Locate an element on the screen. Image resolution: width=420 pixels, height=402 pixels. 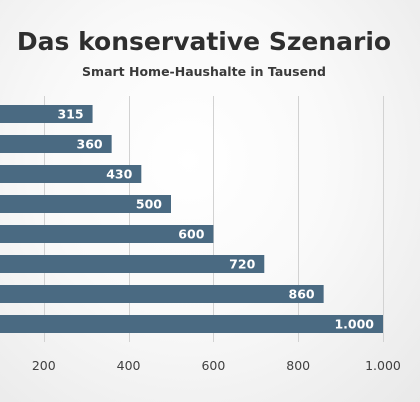
bar-value-label: 360 is located at coordinates (90, 144).